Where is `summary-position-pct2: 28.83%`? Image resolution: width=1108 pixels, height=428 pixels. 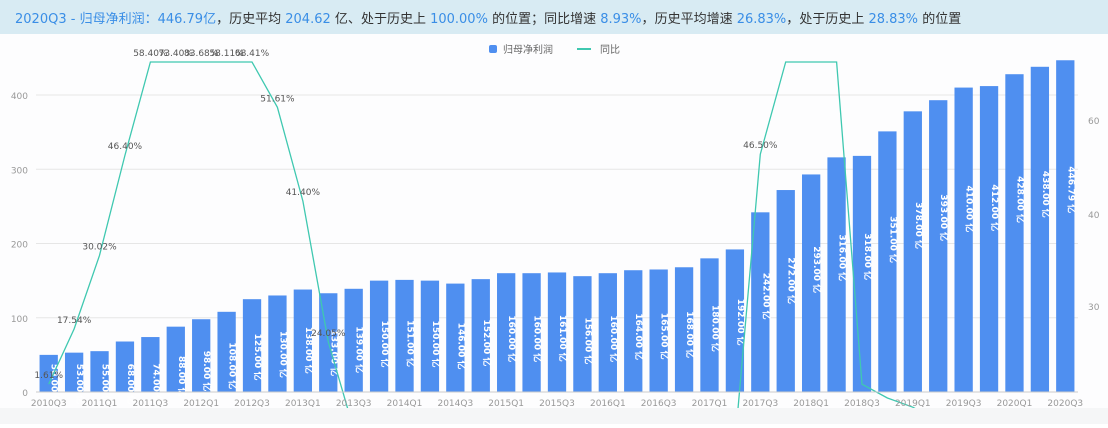 summary-position-pct2: 28.83% is located at coordinates (893, 19).